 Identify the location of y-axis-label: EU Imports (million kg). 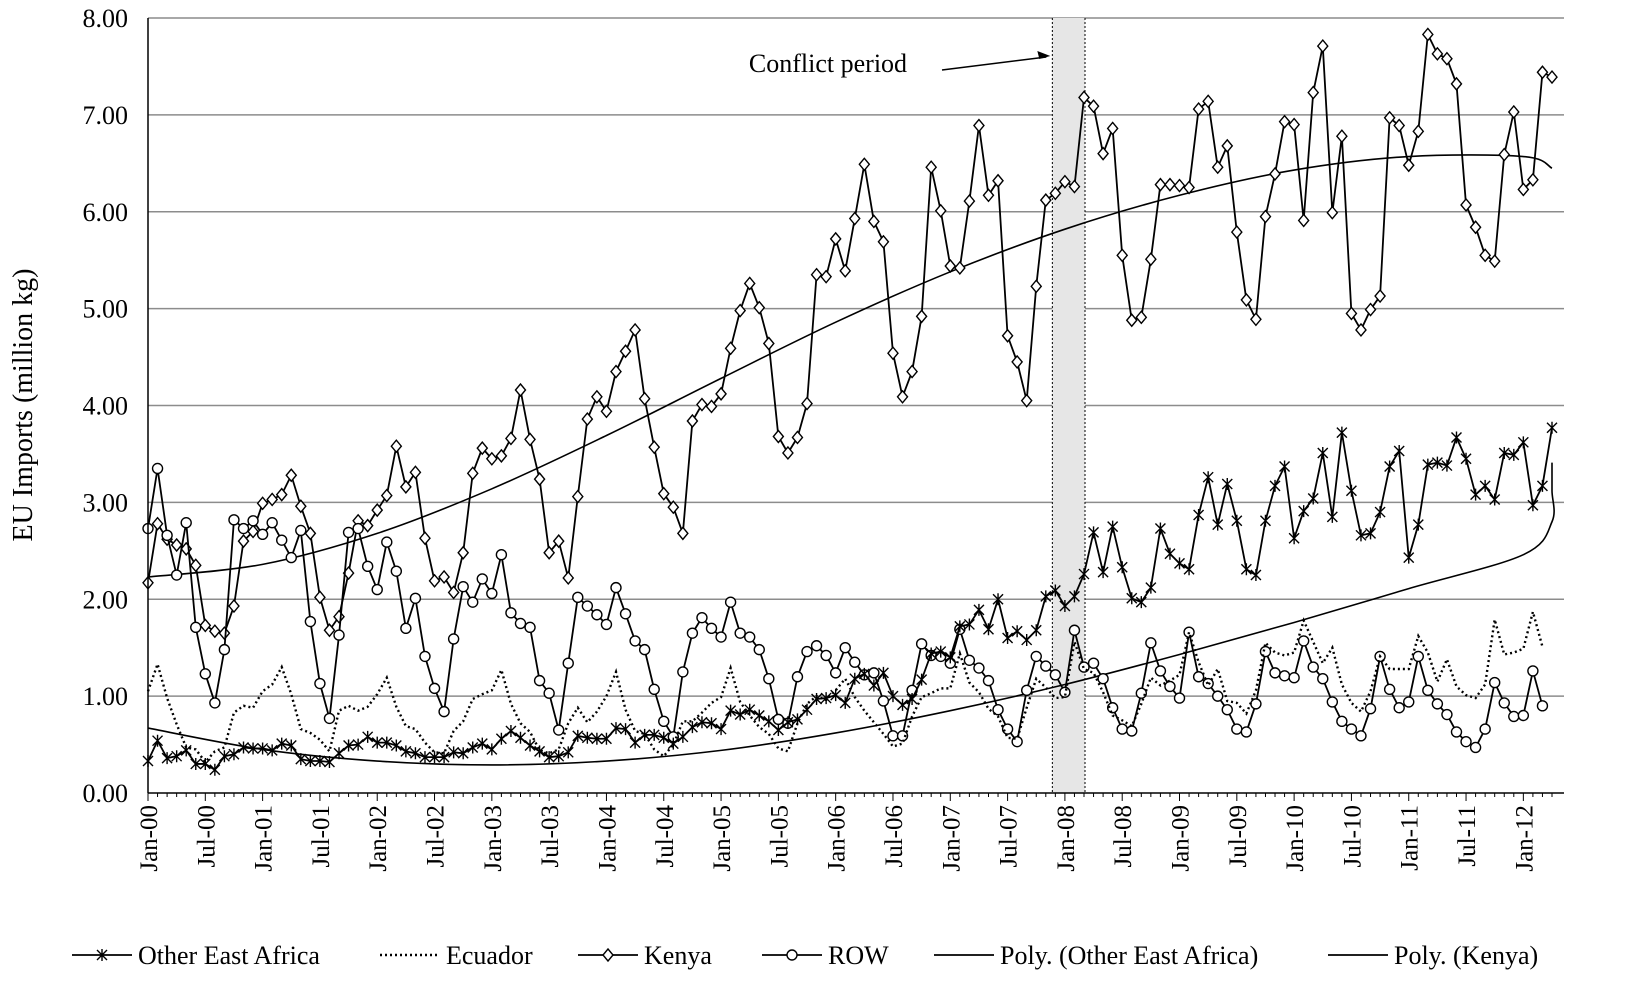
(23, 405).